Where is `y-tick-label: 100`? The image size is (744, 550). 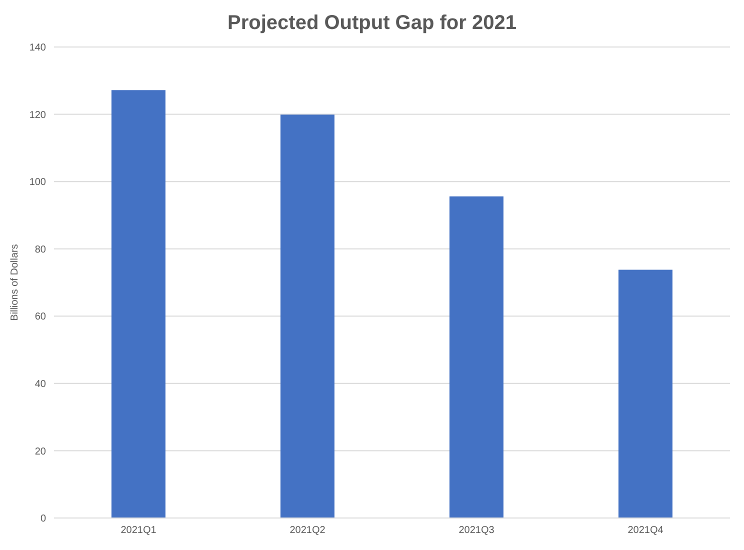 y-tick-label: 100 is located at coordinates (37, 182).